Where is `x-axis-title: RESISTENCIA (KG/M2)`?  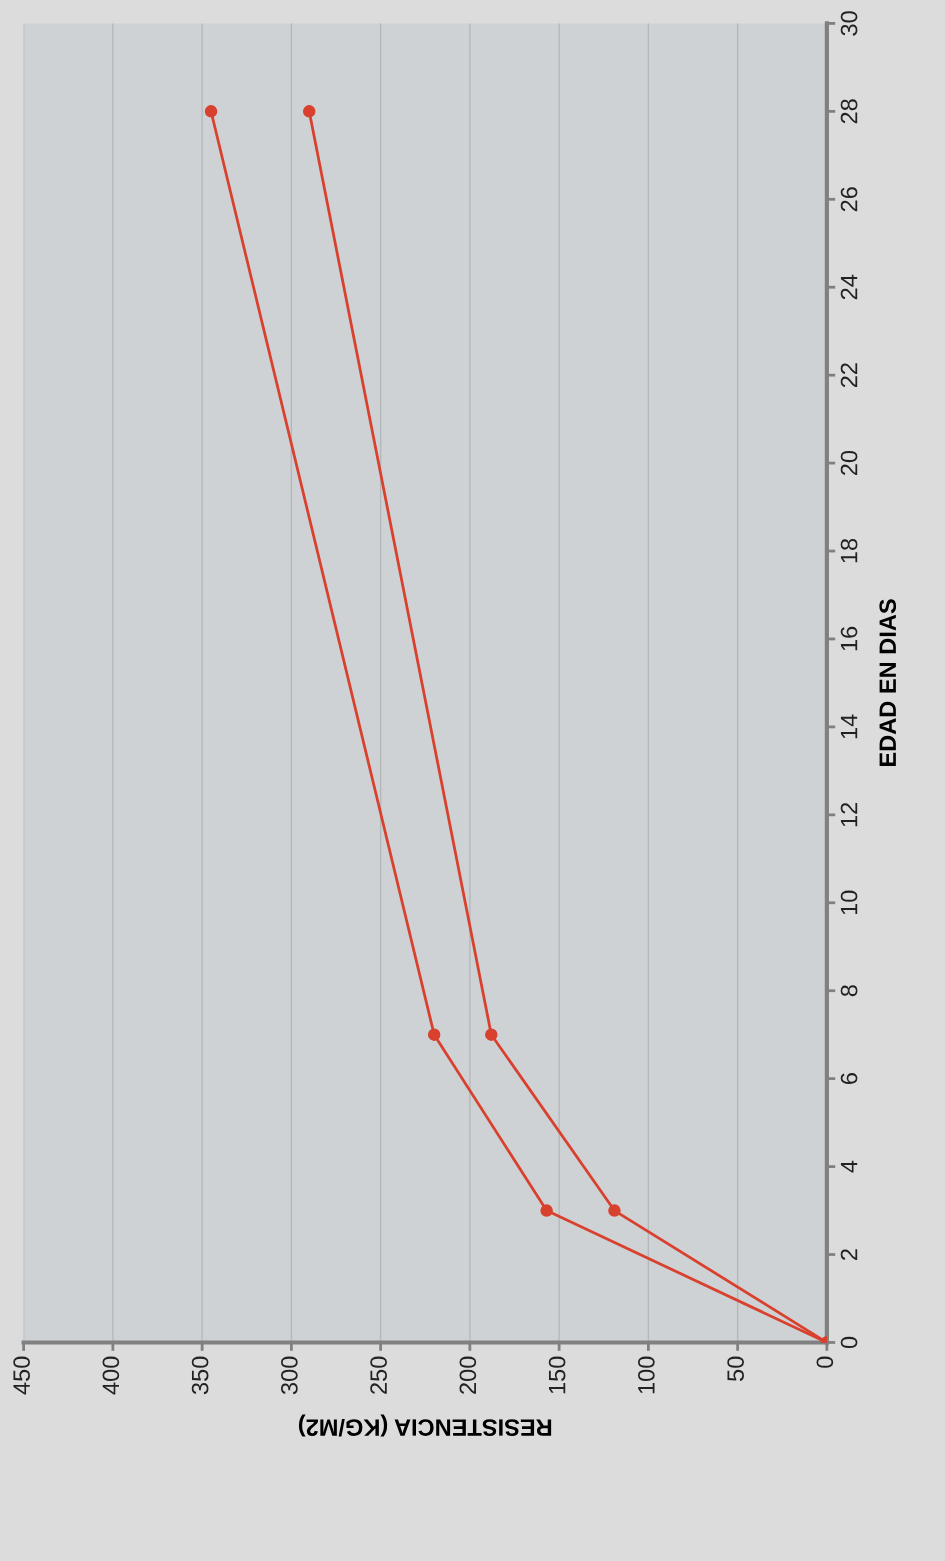 x-axis-title: RESISTENCIA (KG/M2) is located at coordinates (425, 1425).